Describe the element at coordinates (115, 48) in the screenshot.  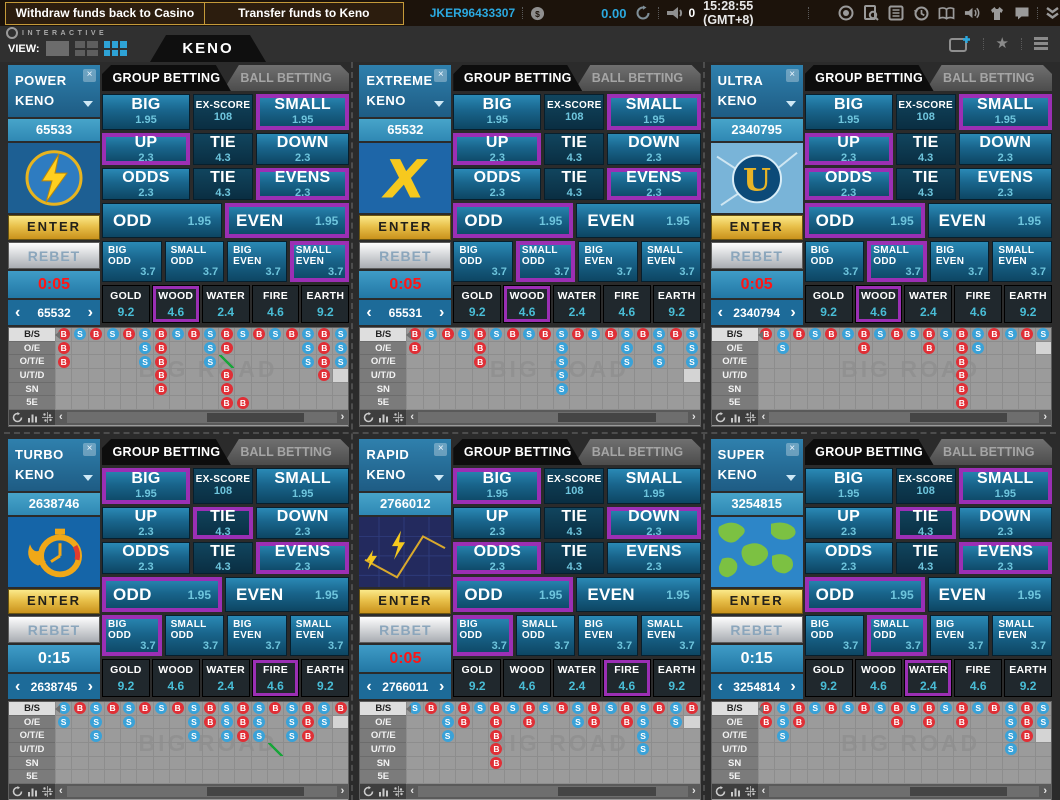
I see `view-six-button` at that location.